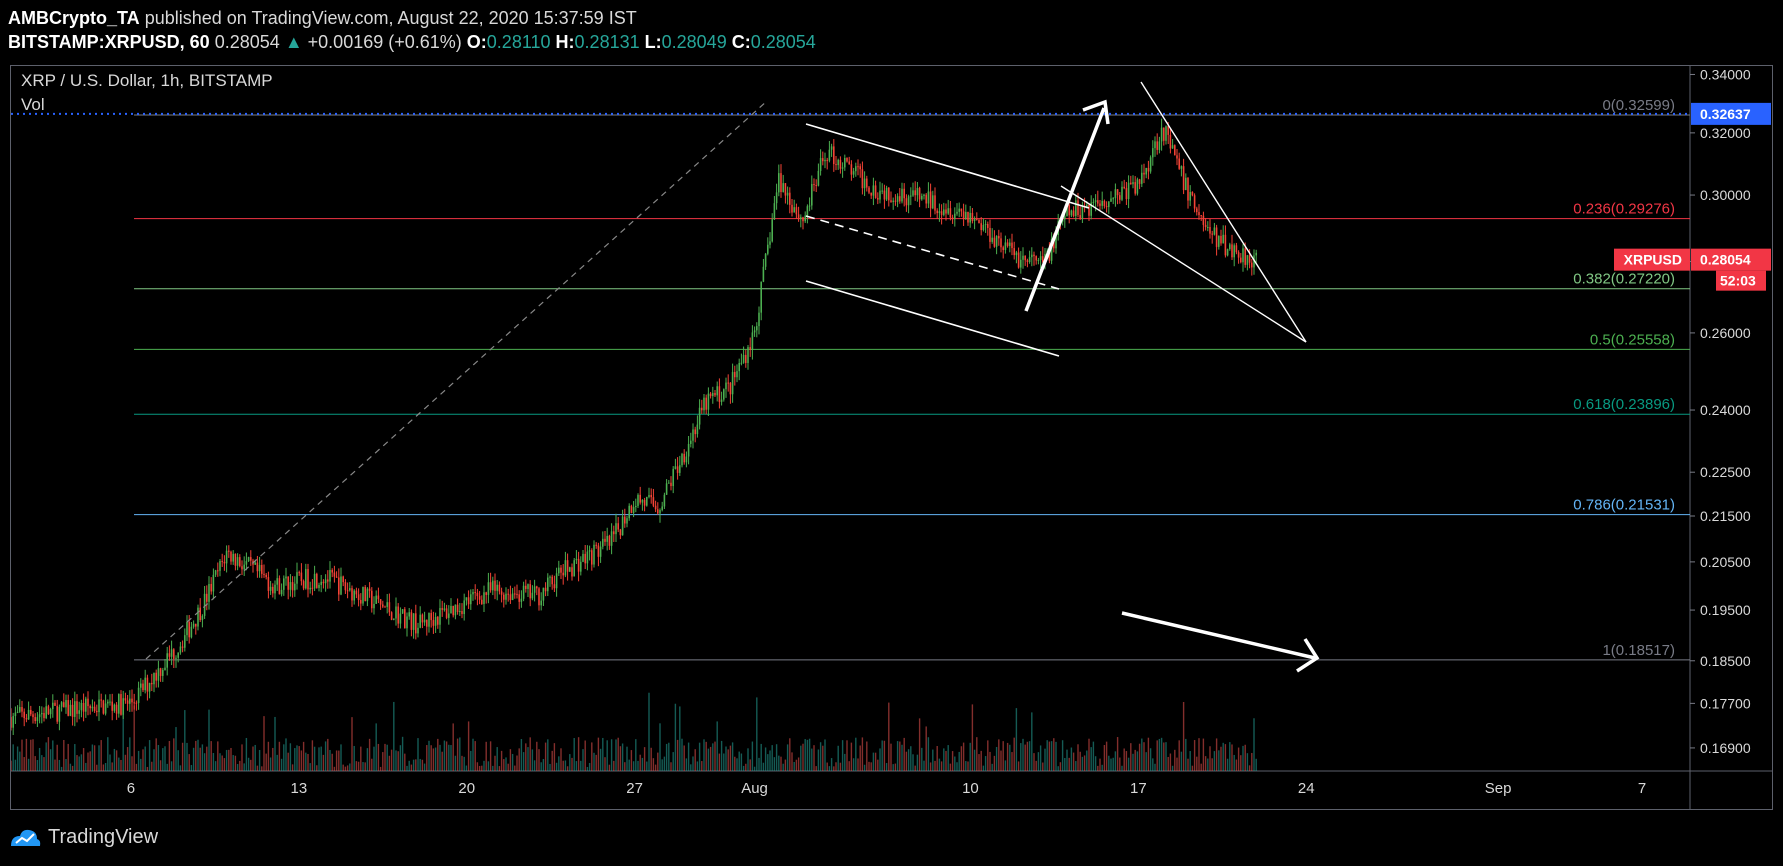 Image resolution: width=1783 pixels, height=866 pixels. I want to click on wedge-lower-line, so click(1183, 264).